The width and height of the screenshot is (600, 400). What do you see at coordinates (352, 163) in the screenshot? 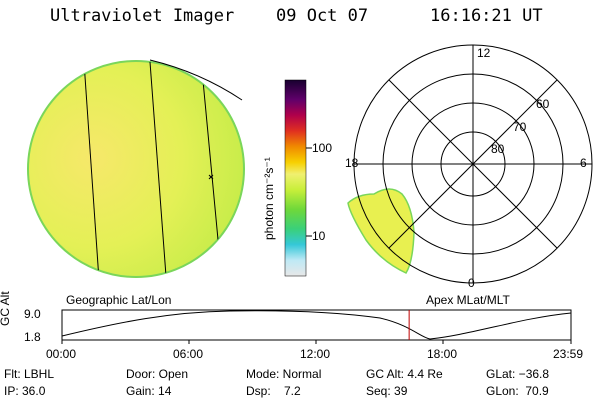
I see `mlt-label-18: 18` at bounding box center [352, 163].